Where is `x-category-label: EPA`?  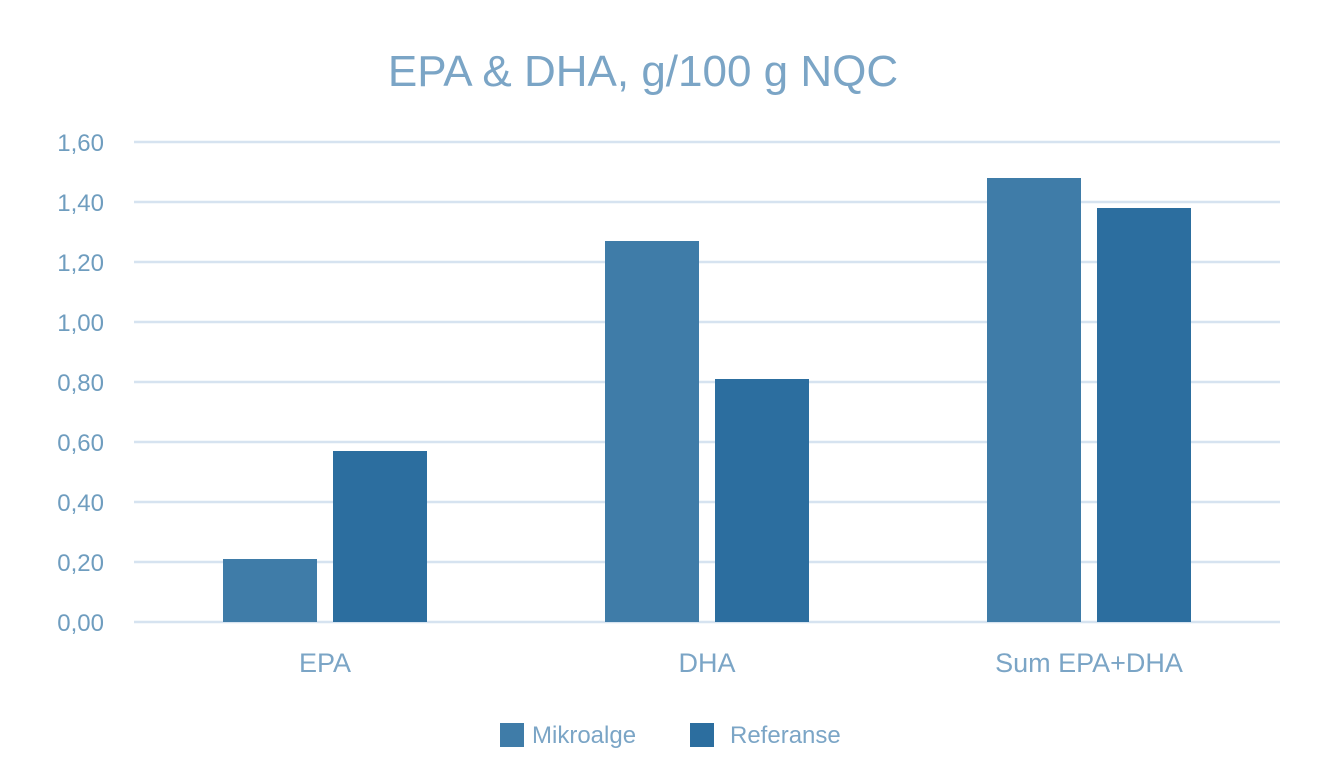
x-category-label: EPA is located at coordinates (325, 663).